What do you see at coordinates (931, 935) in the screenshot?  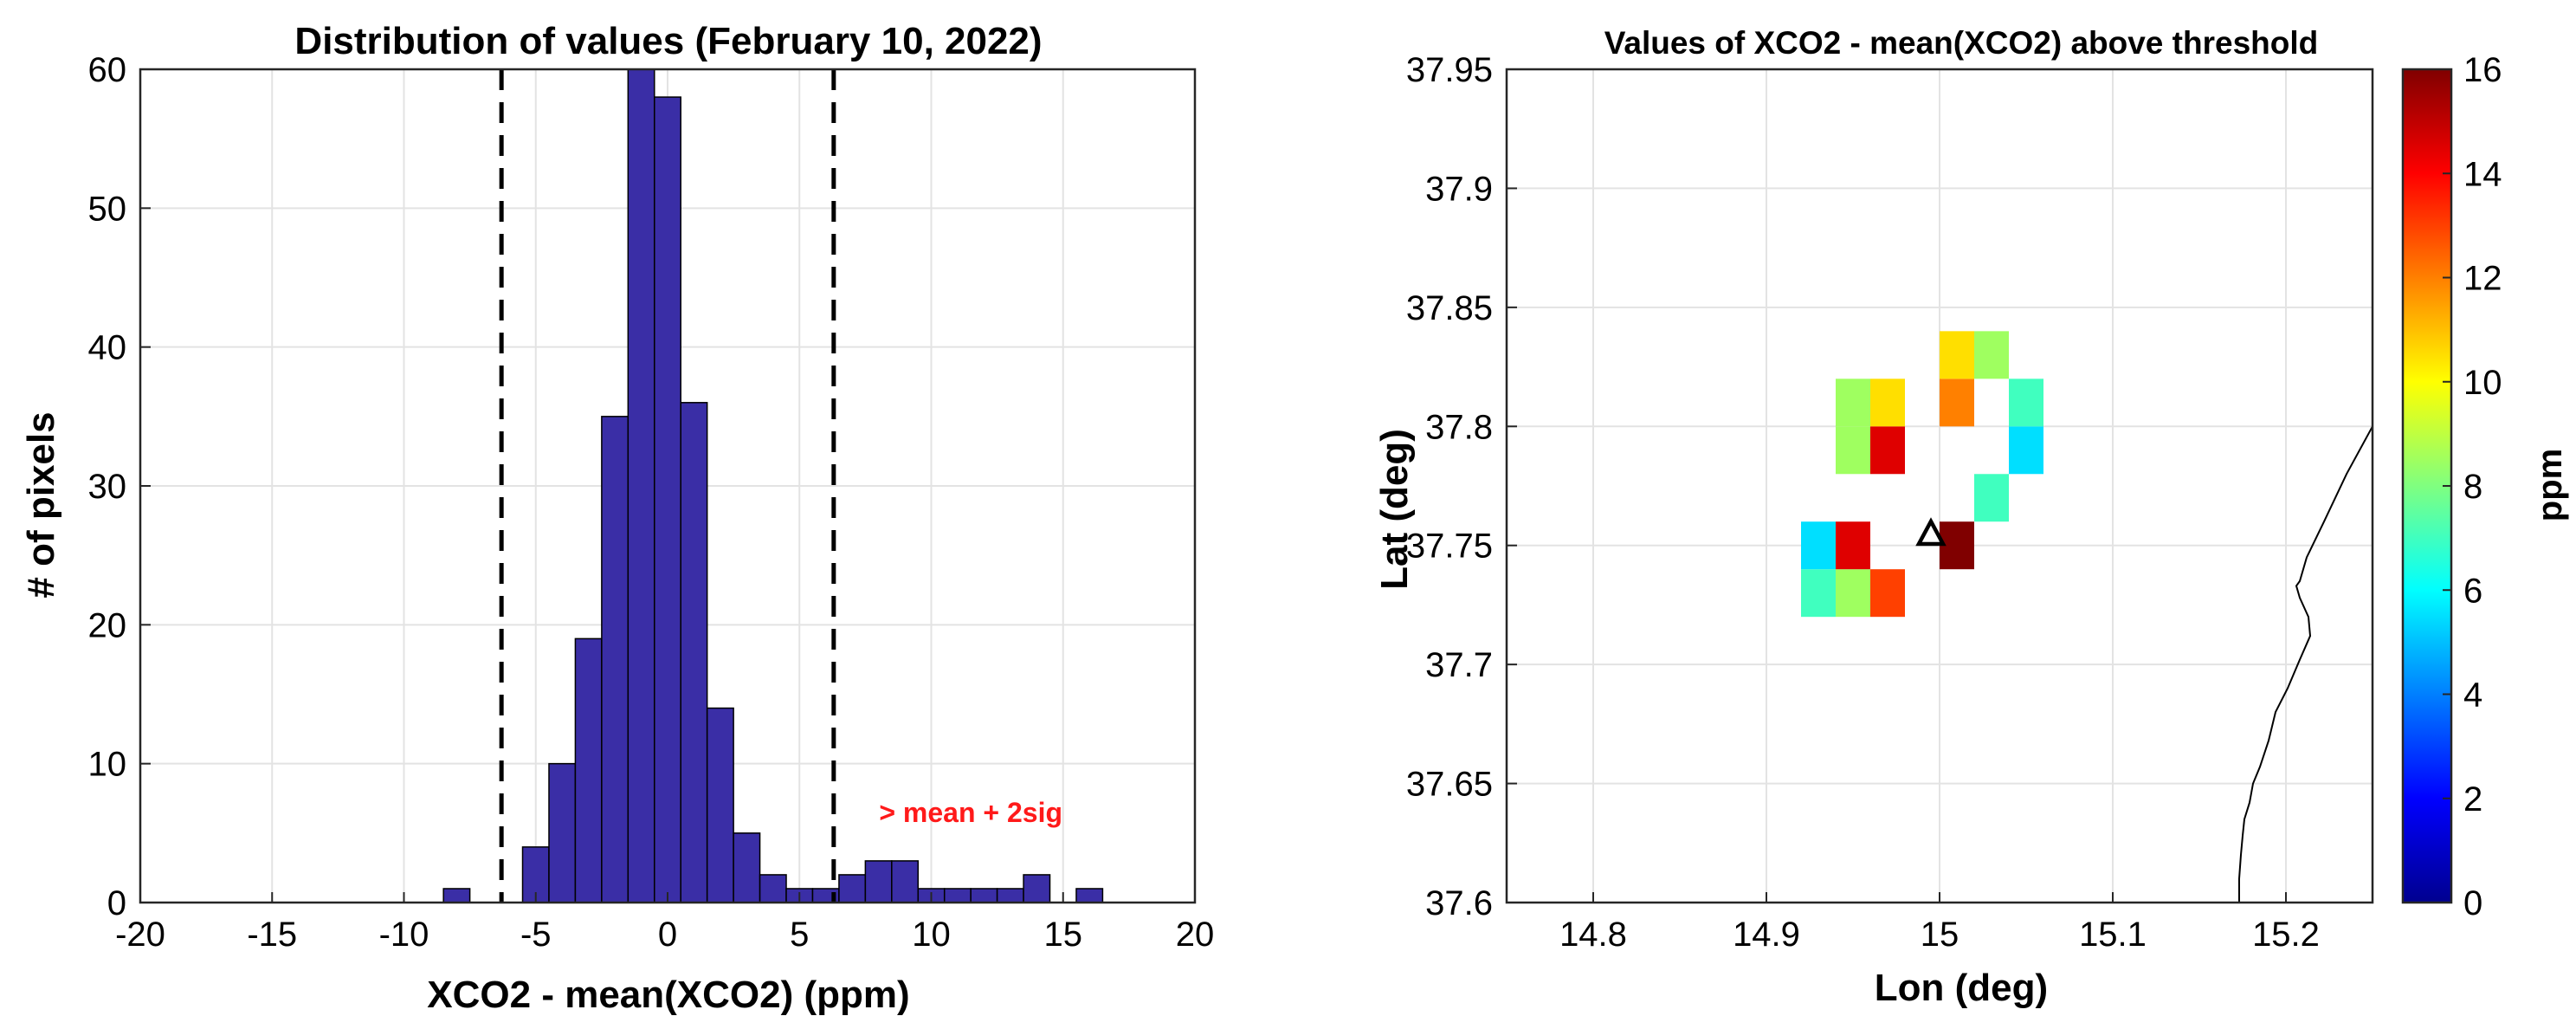 I see `x-tick-label: 10` at bounding box center [931, 935].